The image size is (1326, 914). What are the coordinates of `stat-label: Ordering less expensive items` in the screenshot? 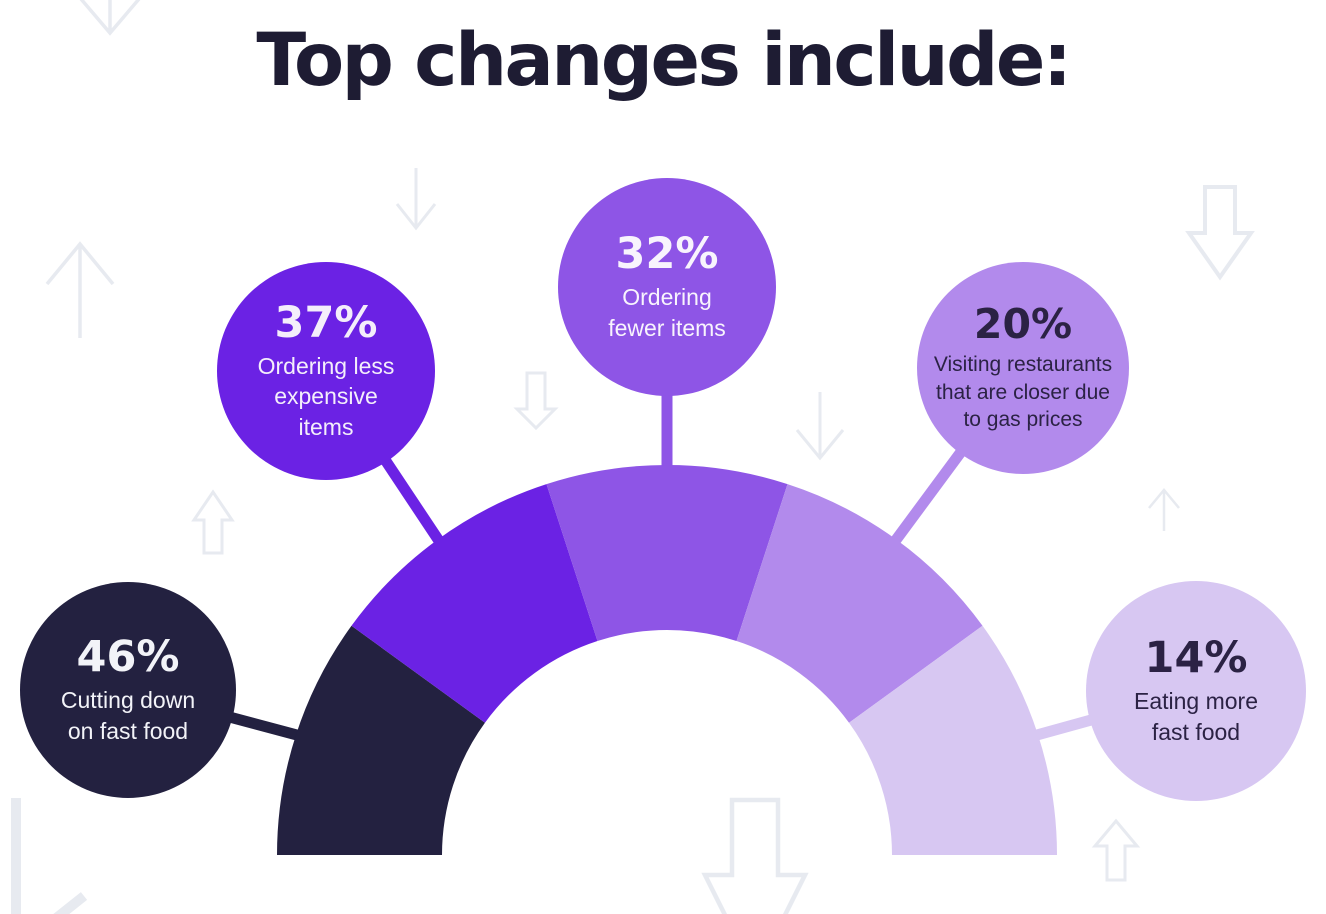 It's located at (326, 396).